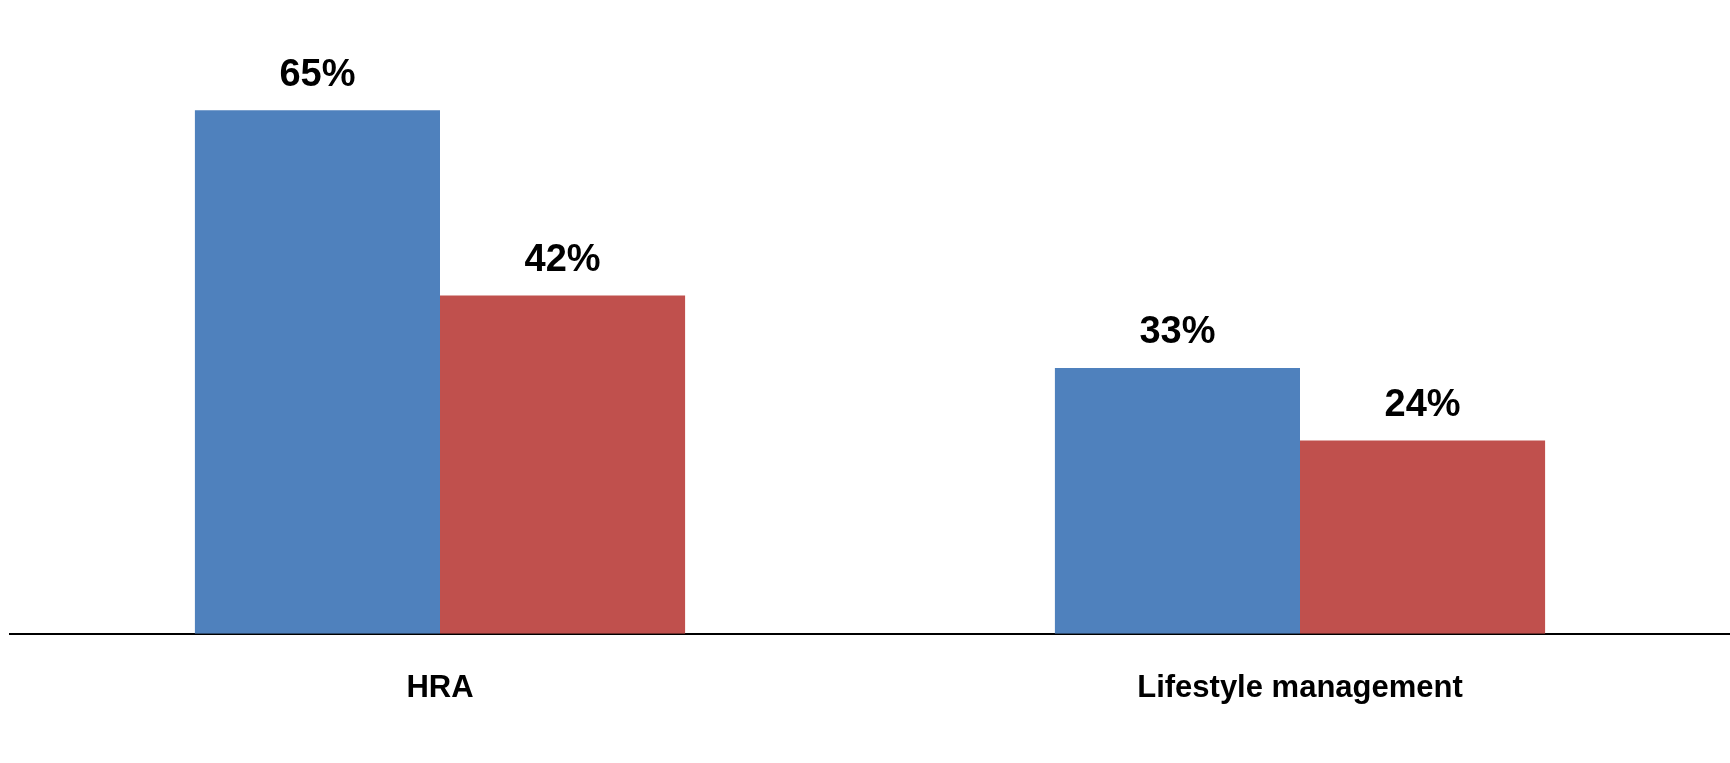 The width and height of the screenshot is (1730, 763). What do you see at coordinates (1177, 330) in the screenshot?
I see `data-label: 33%` at bounding box center [1177, 330].